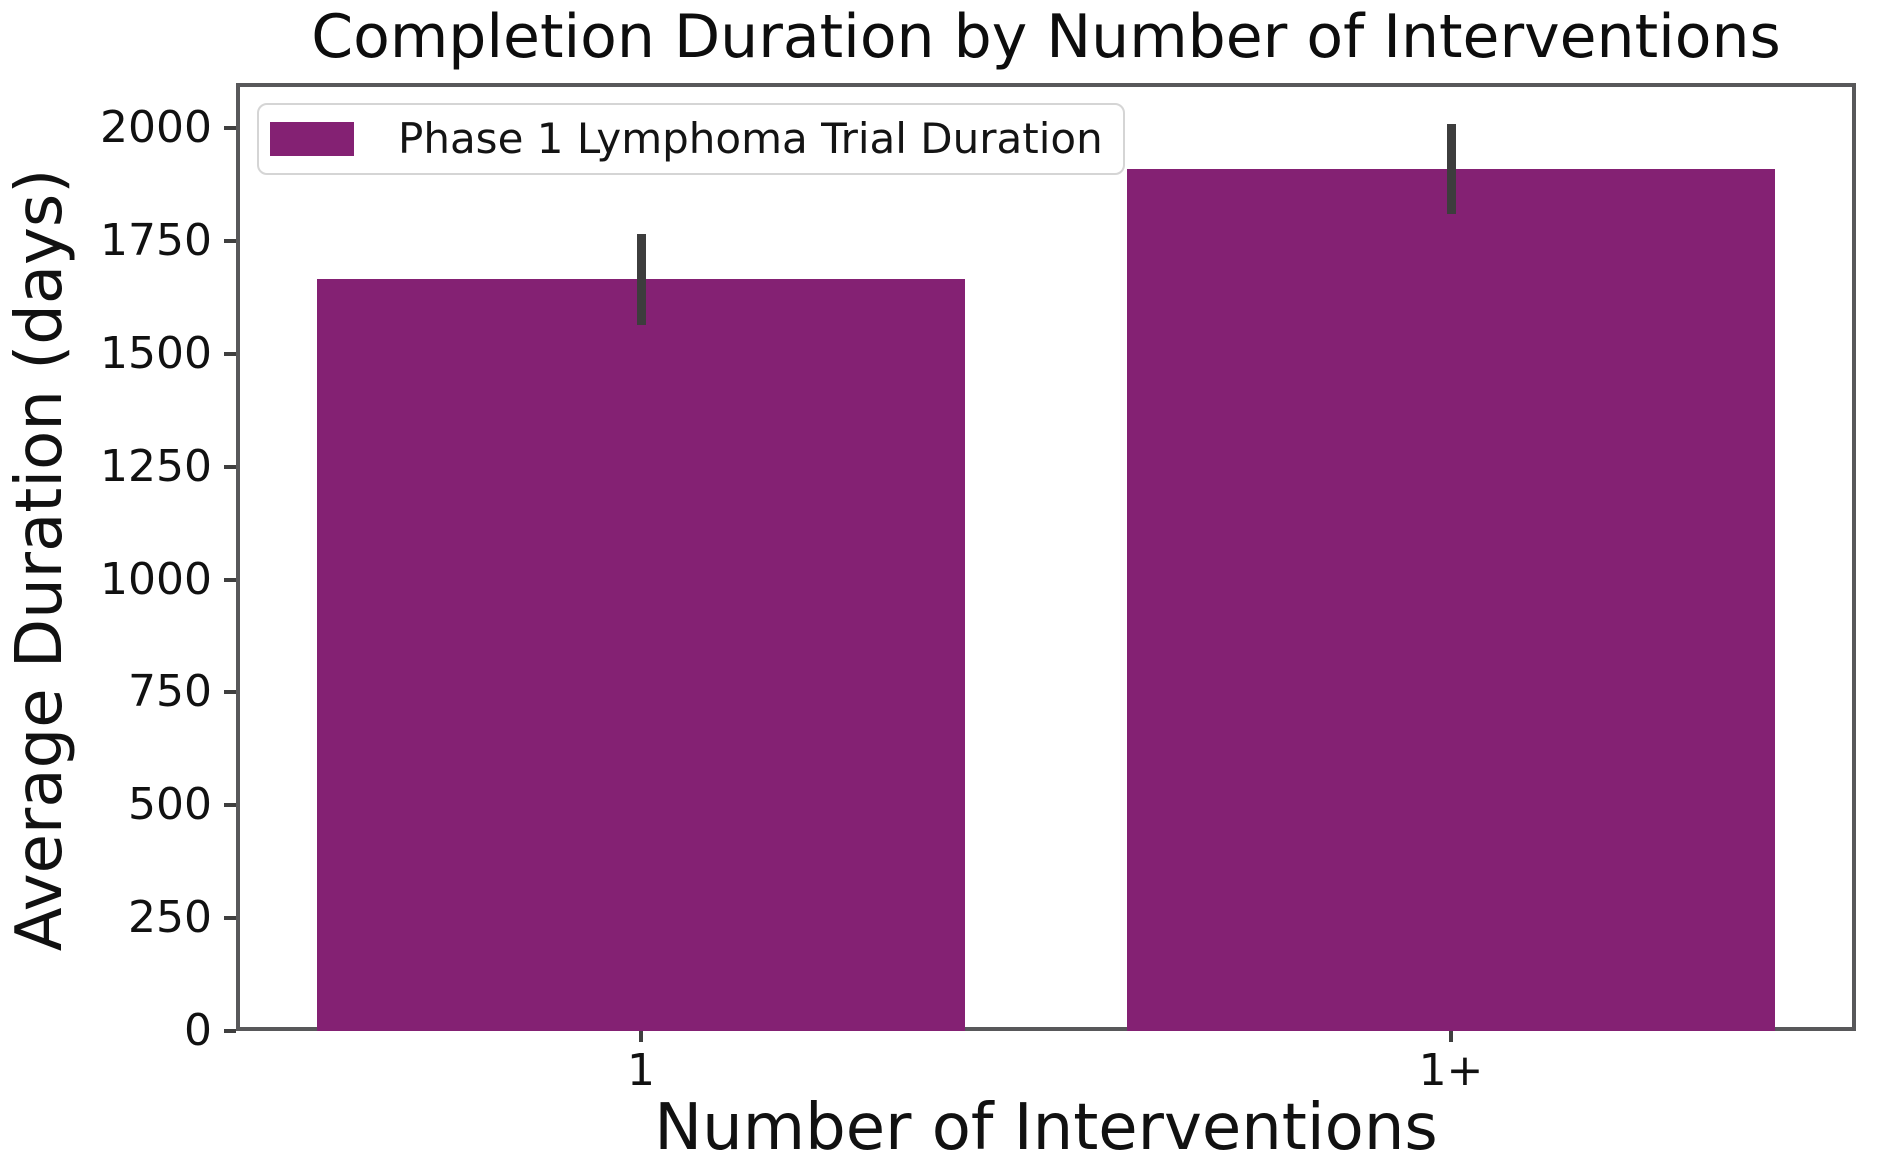 The width and height of the screenshot is (1877, 1176). What do you see at coordinates (156, 128) in the screenshot?
I see `y-tick-label: 2000` at bounding box center [156, 128].